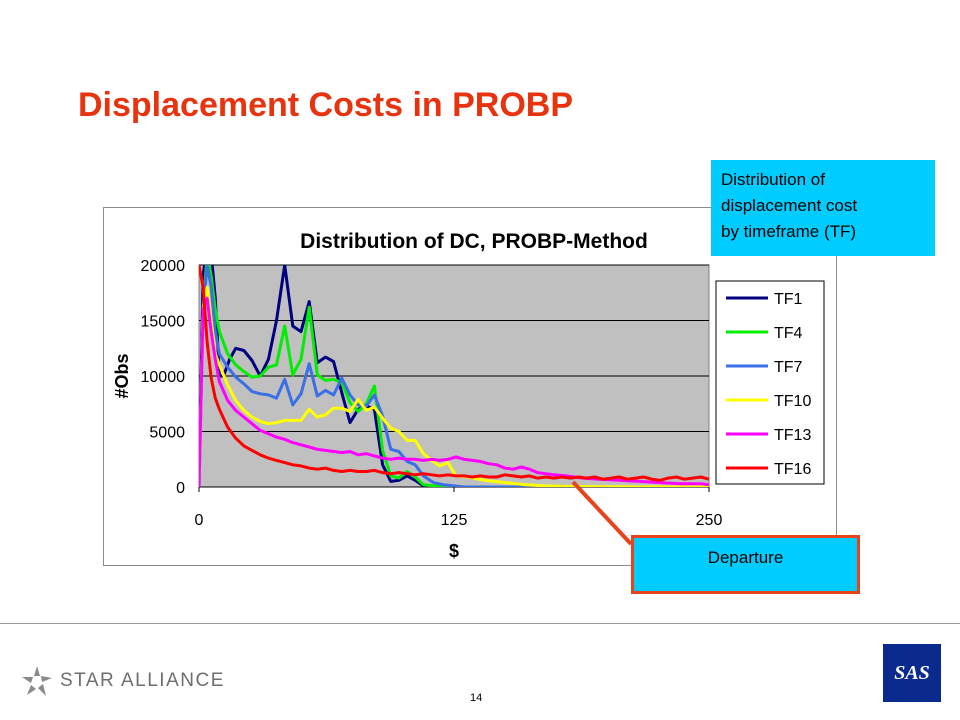  I want to click on slide-title: Displacement Costs in PROBP, so click(326, 105).